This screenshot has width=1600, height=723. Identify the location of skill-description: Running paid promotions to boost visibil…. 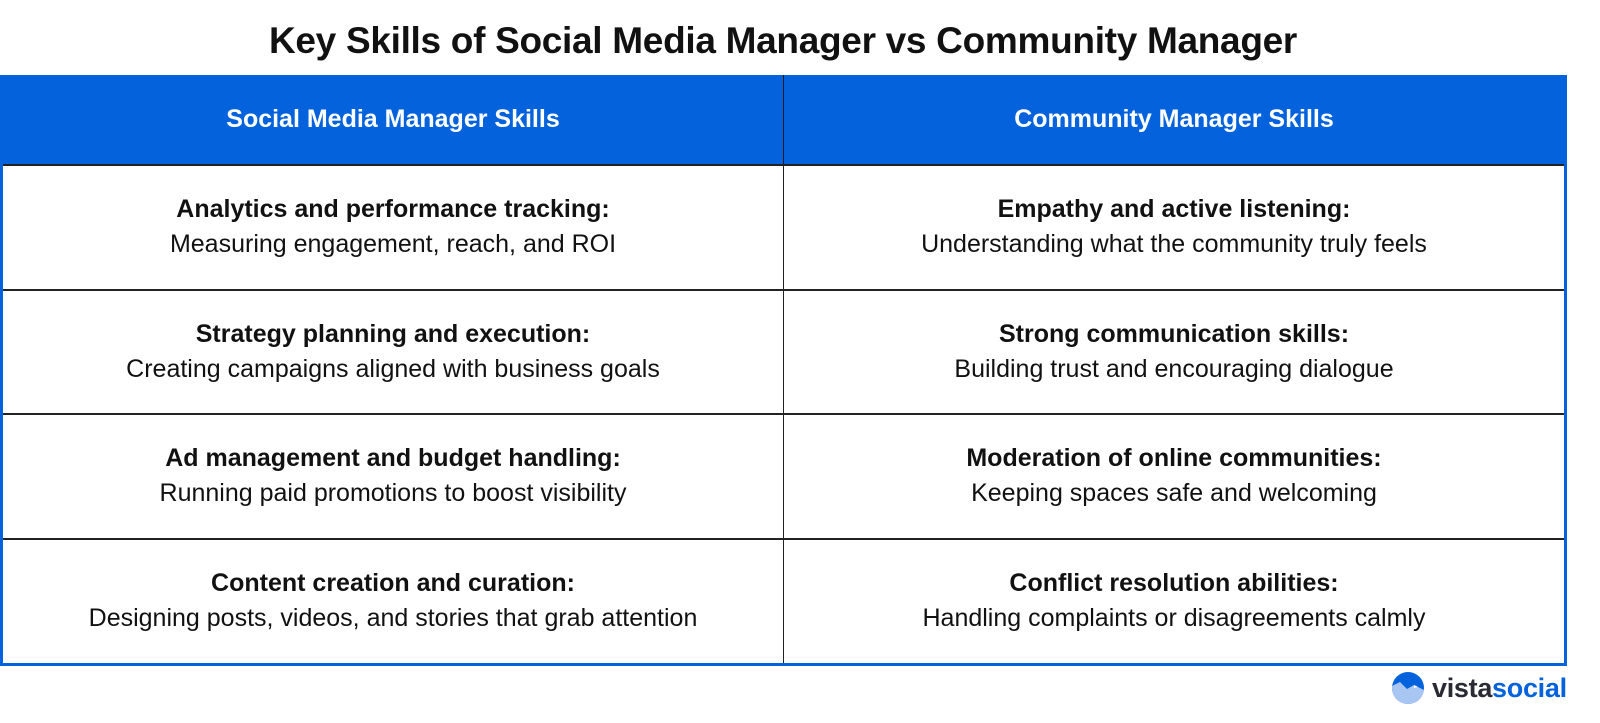
(393, 493).